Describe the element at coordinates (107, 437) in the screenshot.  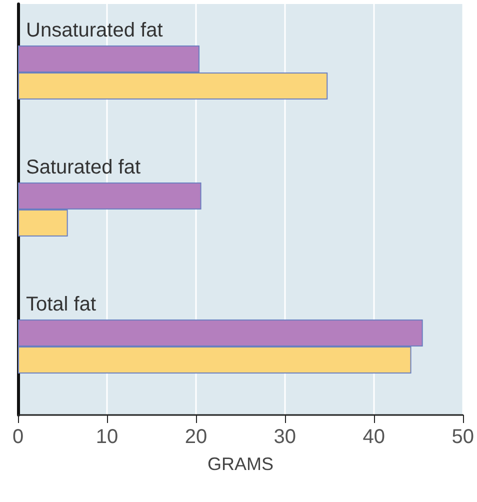
I see `x-tick-label: 10` at that location.